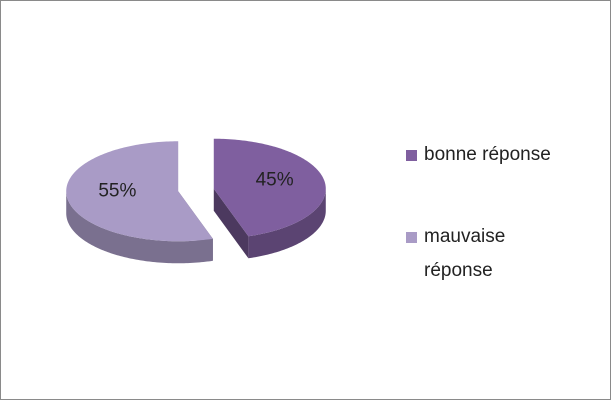 The height and width of the screenshot is (400, 611). What do you see at coordinates (487, 154) in the screenshot?
I see `legend-label: bonne réponse` at bounding box center [487, 154].